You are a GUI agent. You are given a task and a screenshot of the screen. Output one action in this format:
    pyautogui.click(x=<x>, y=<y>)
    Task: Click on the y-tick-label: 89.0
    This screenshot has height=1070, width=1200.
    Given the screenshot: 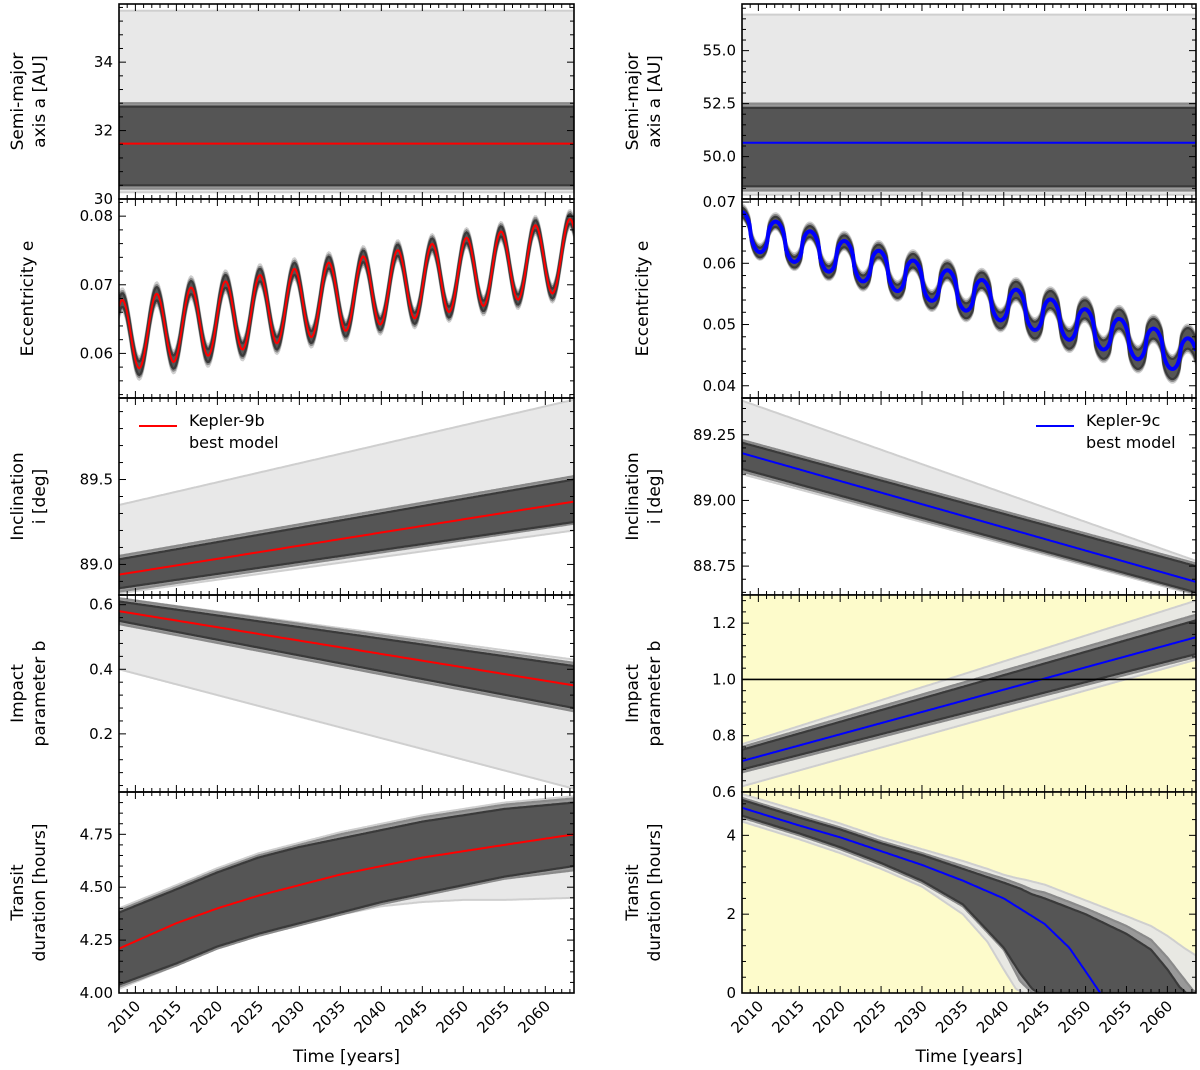 What is the action you would take?
    pyautogui.click(x=96, y=564)
    